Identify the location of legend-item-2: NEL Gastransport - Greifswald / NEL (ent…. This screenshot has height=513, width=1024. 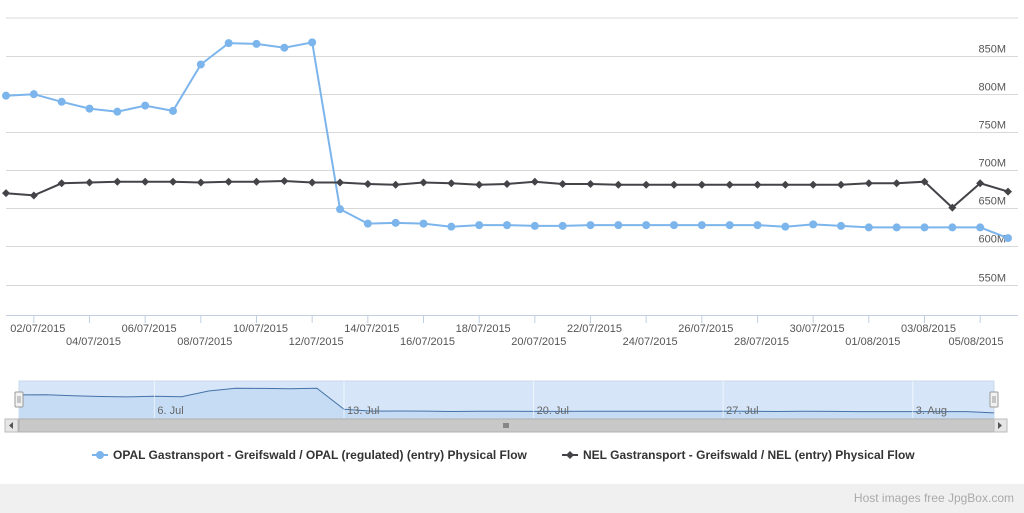
(738, 455).